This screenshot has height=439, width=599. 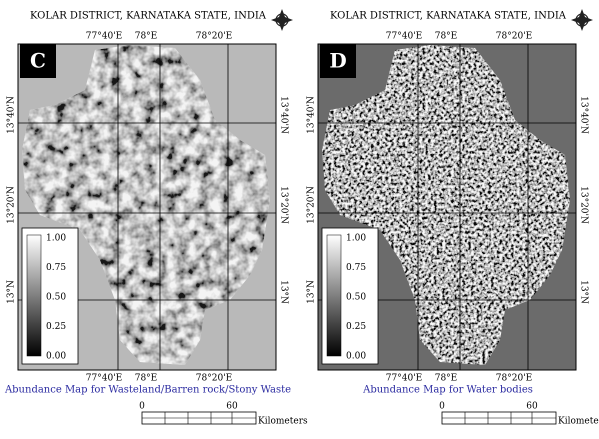 I want to click on map-caption: Abundance Map for Water bodies, so click(x=447, y=390).